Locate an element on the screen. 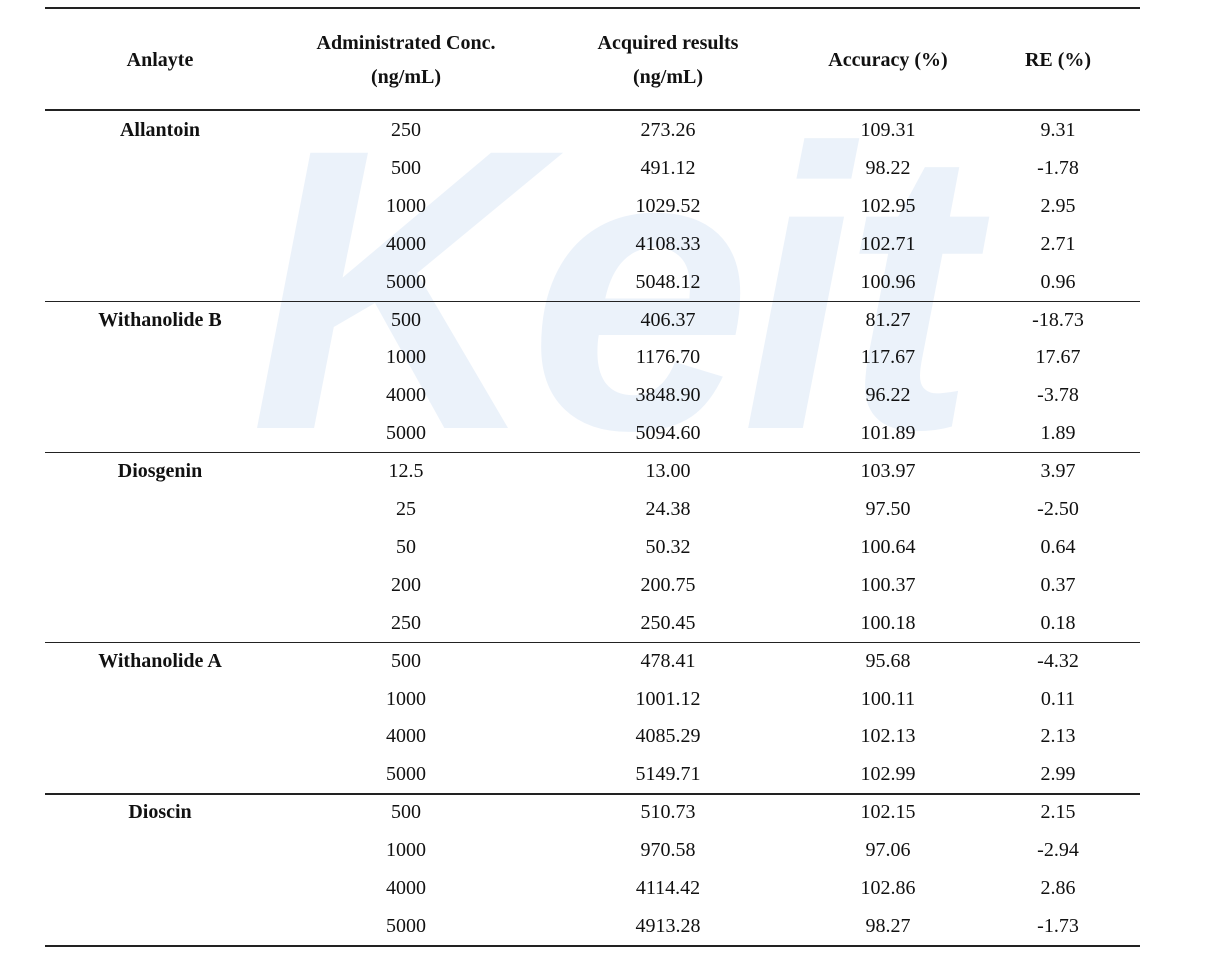  data-cell: 100.96 is located at coordinates (888, 281).